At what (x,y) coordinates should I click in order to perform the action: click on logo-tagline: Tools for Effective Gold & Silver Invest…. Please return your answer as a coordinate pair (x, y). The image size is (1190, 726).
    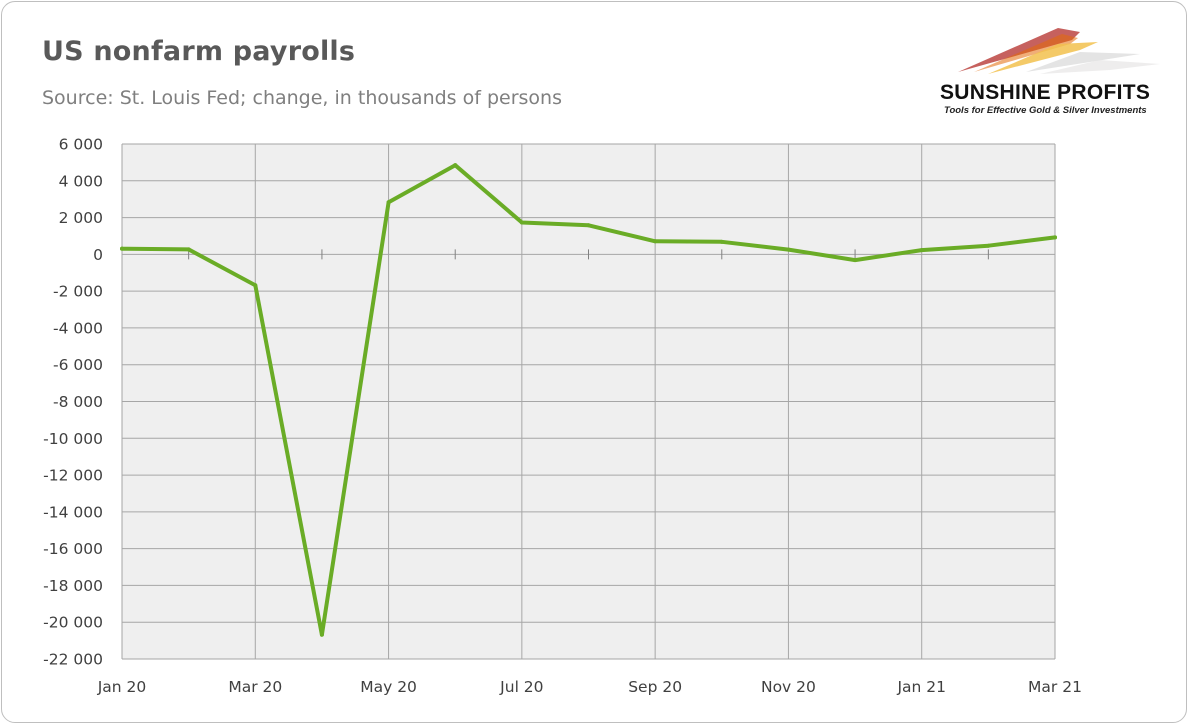
    Looking at the image, I should click on (1045, 110).